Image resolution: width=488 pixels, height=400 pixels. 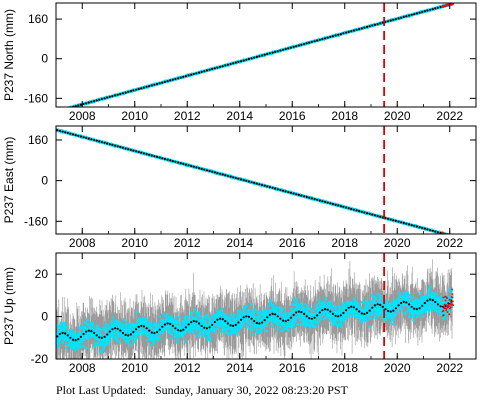 I want to click on y-tick-label: 160, so click(x=38, y=140).